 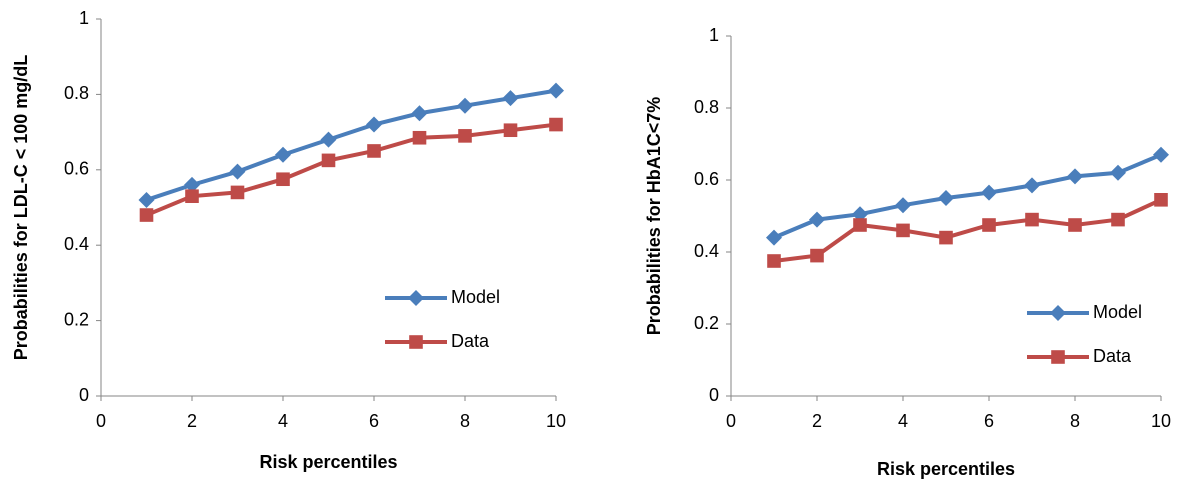 I want to click on y-axis-title: Probabilities for LDL-C < 100 mg/dL, so click(x=21, y=208).